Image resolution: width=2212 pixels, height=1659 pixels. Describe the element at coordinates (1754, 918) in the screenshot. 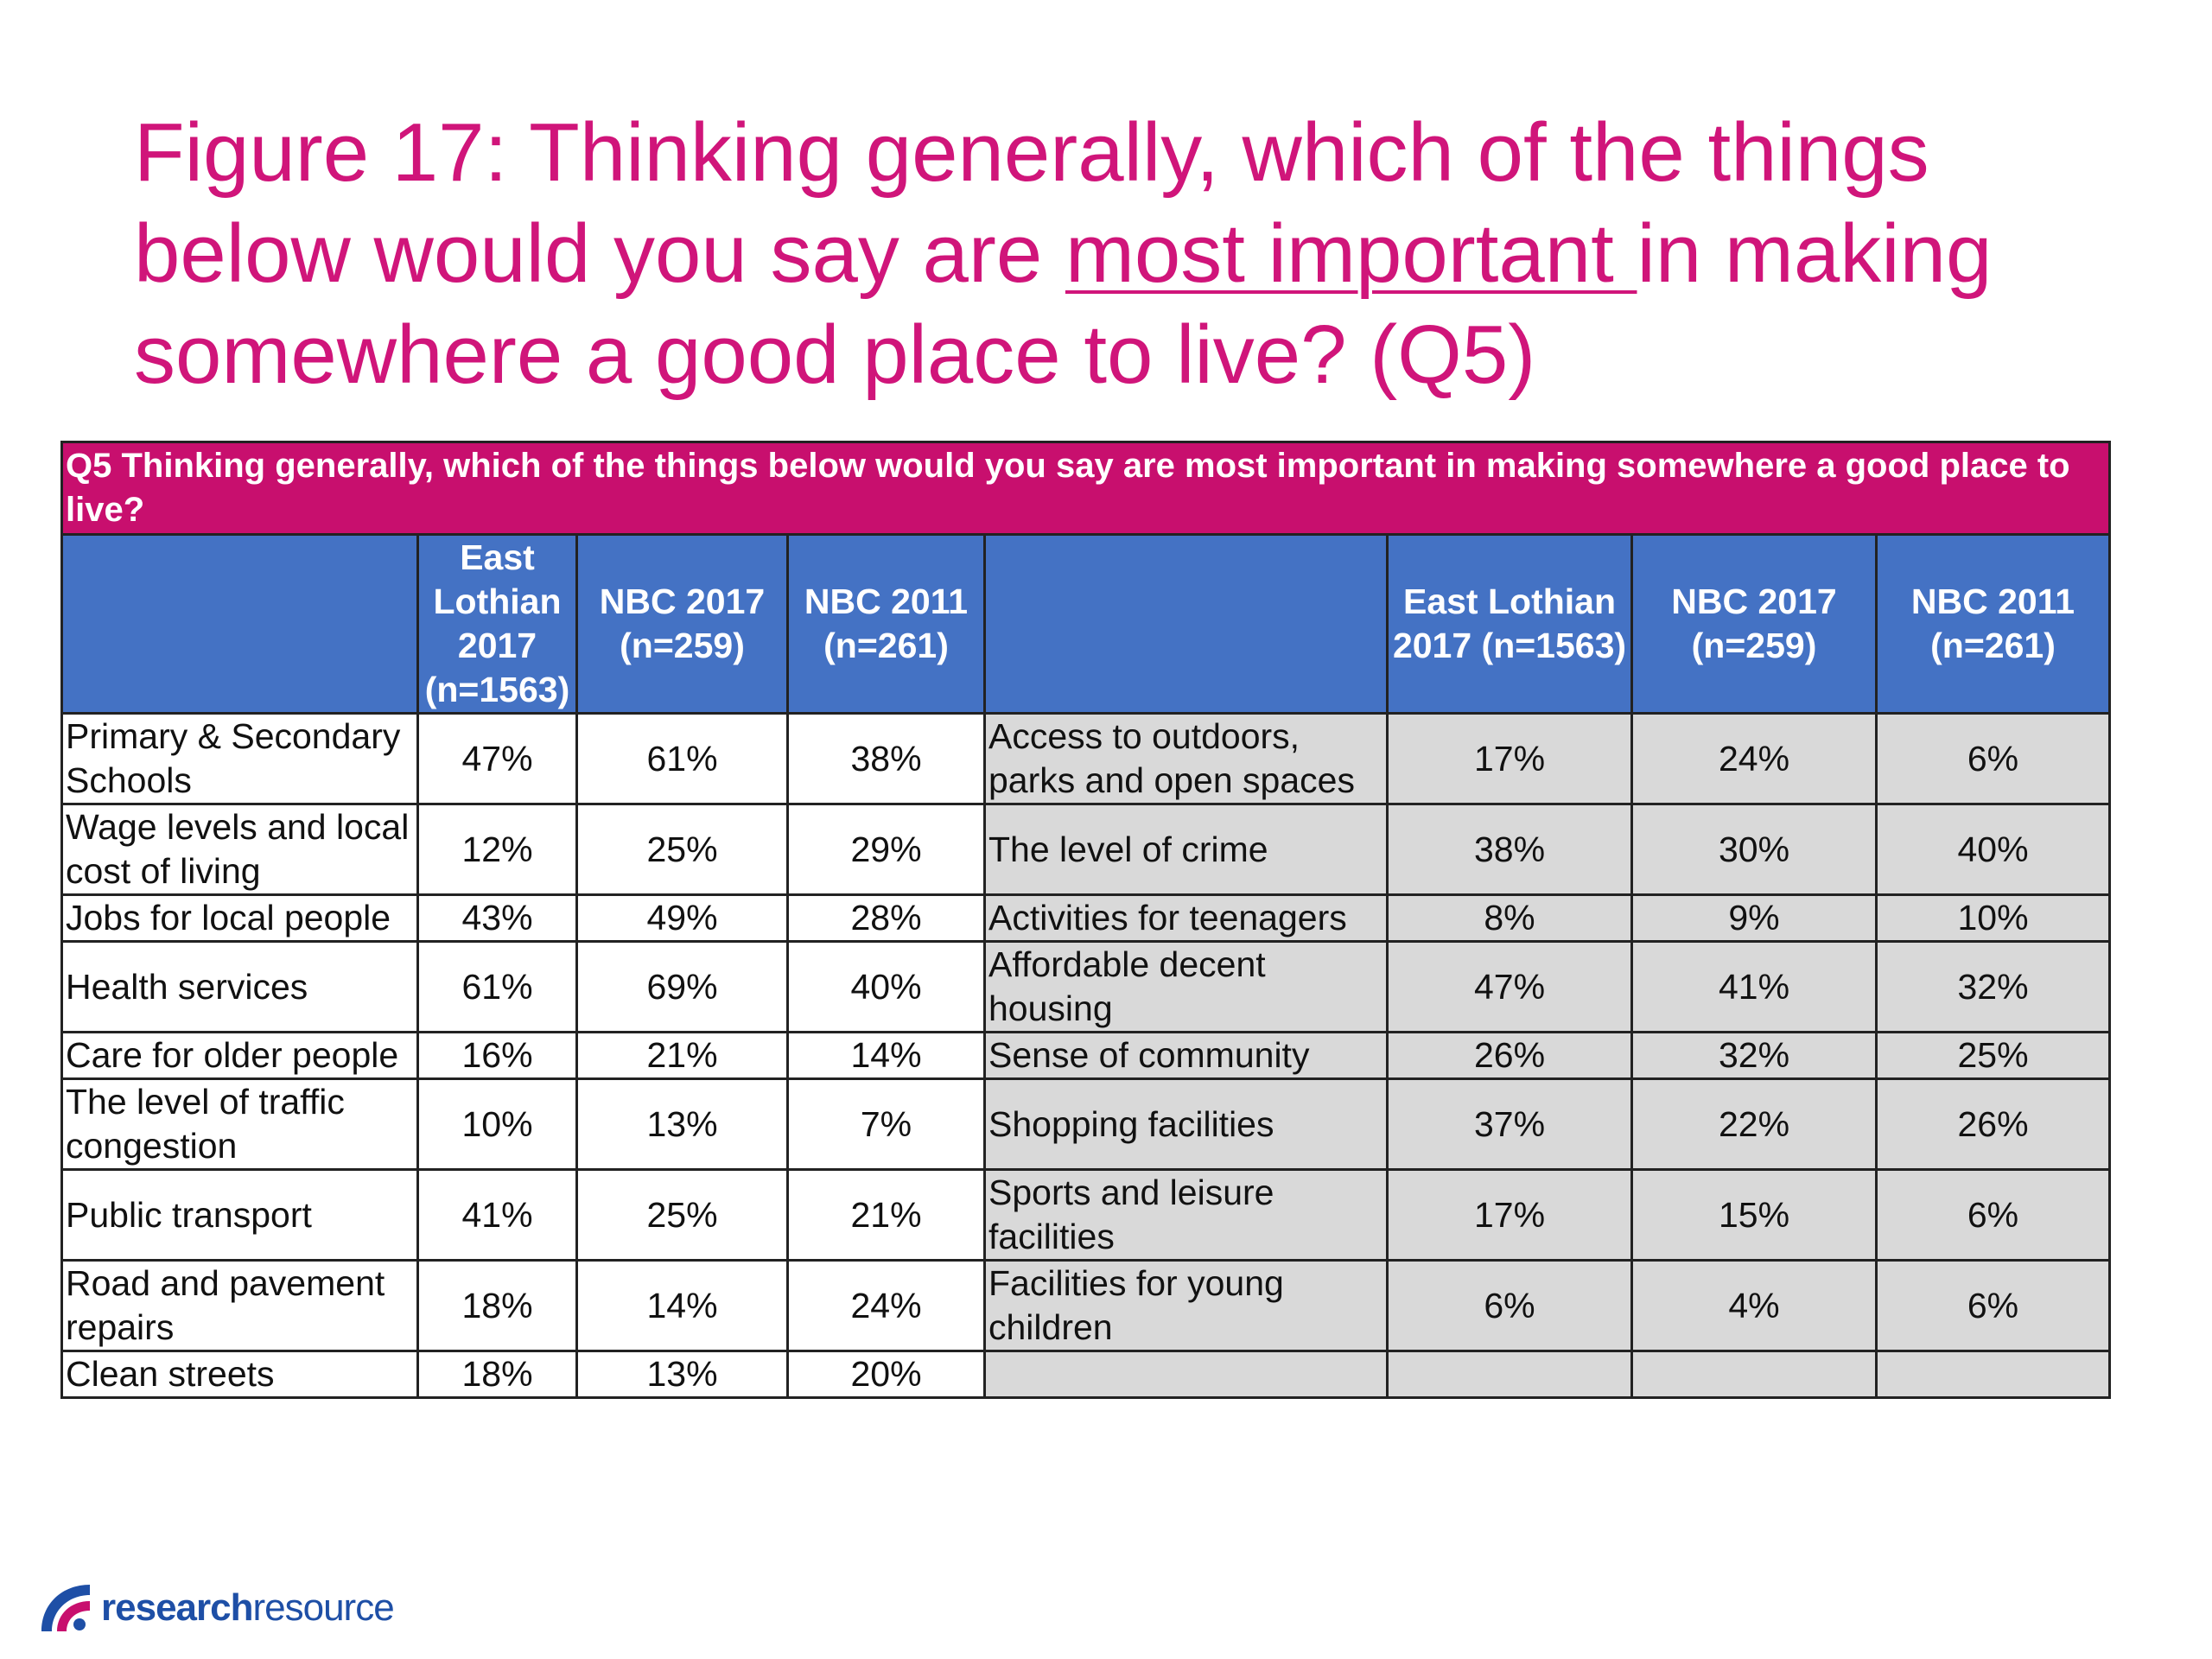

I see `value-cell: 9%` at that location.